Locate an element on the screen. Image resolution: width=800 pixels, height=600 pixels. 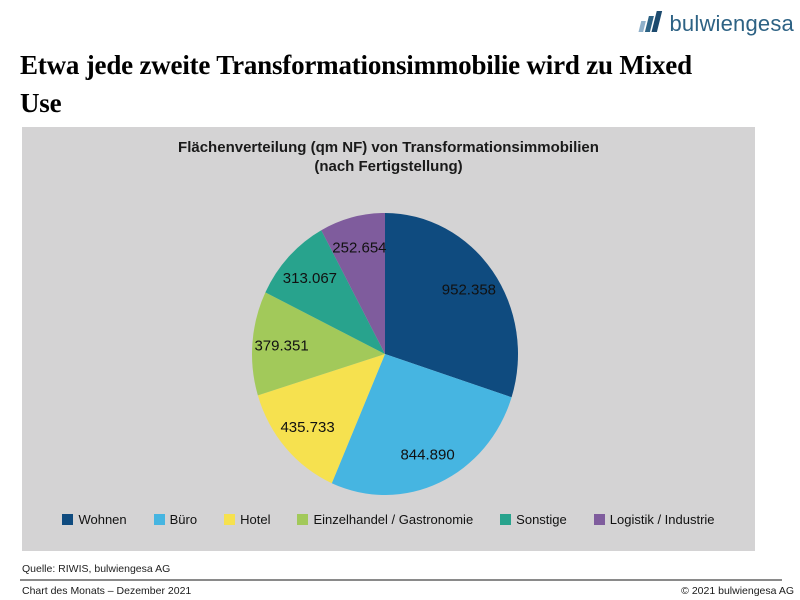
footer-divider is located at coordinates (401, 580).